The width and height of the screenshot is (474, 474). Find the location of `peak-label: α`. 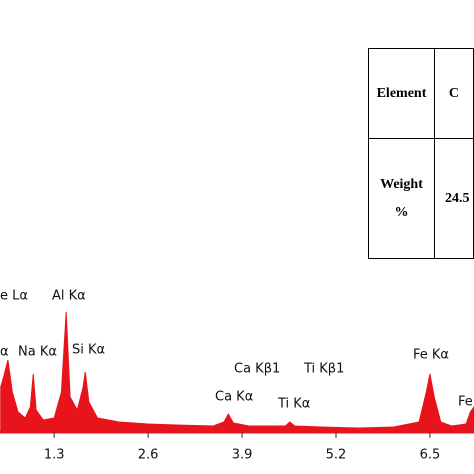

peak-label: α is located at coordinates (4, 352).